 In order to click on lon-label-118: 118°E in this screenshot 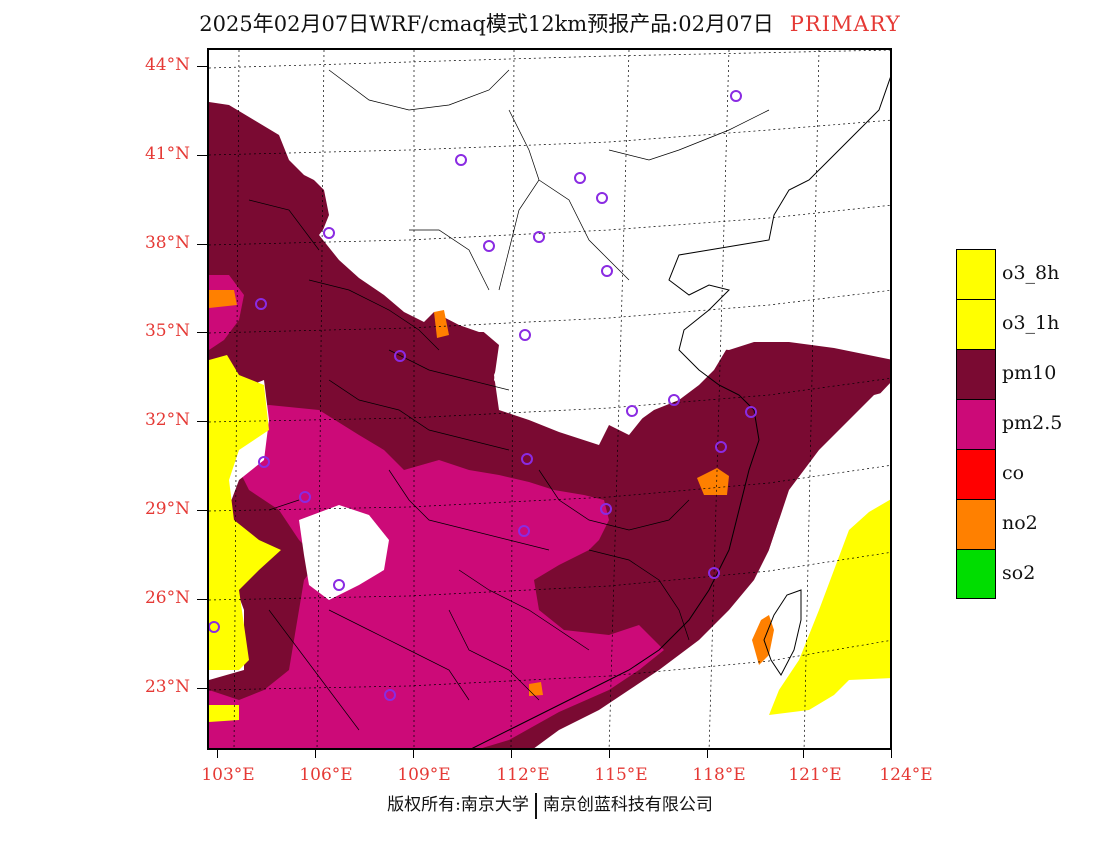, I will do `click(719, 775)`.